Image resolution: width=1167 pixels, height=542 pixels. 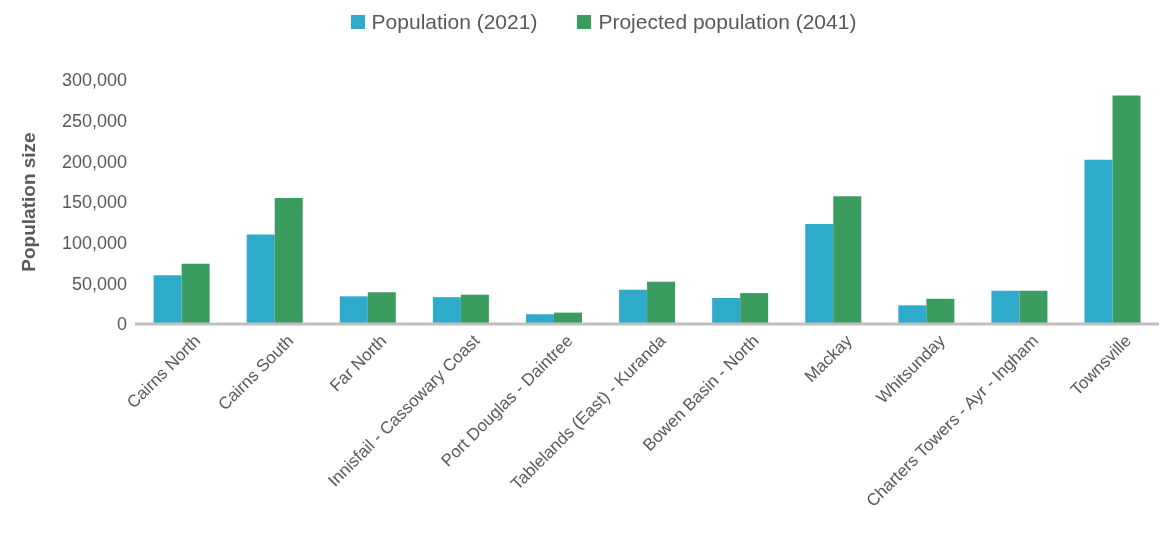 I want to click on legend-label: Projected population (2041), so click(x=727, y=22).